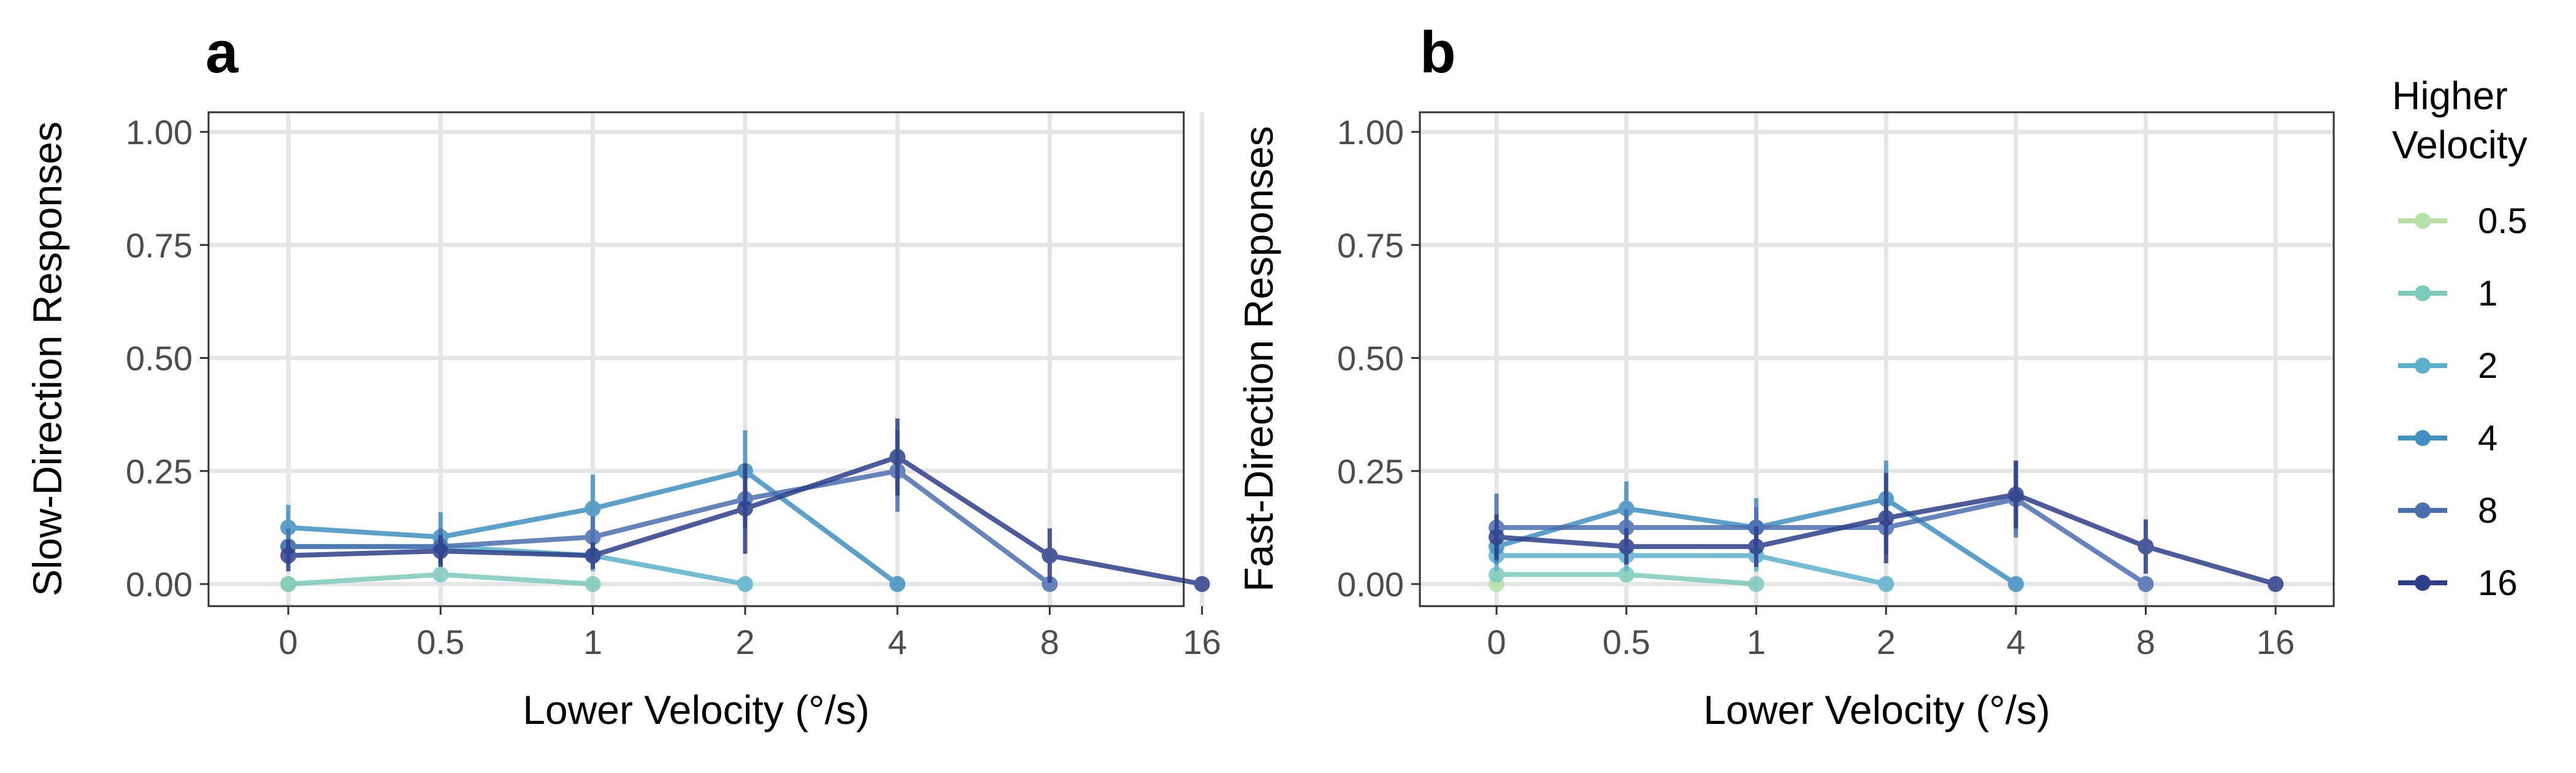 This screenshot has height=773, width=2576. Describe the element at coordinates (2463, 402) in the screenshot. I see `legend-items: 0.5 1 2 4 8 16` at that location.